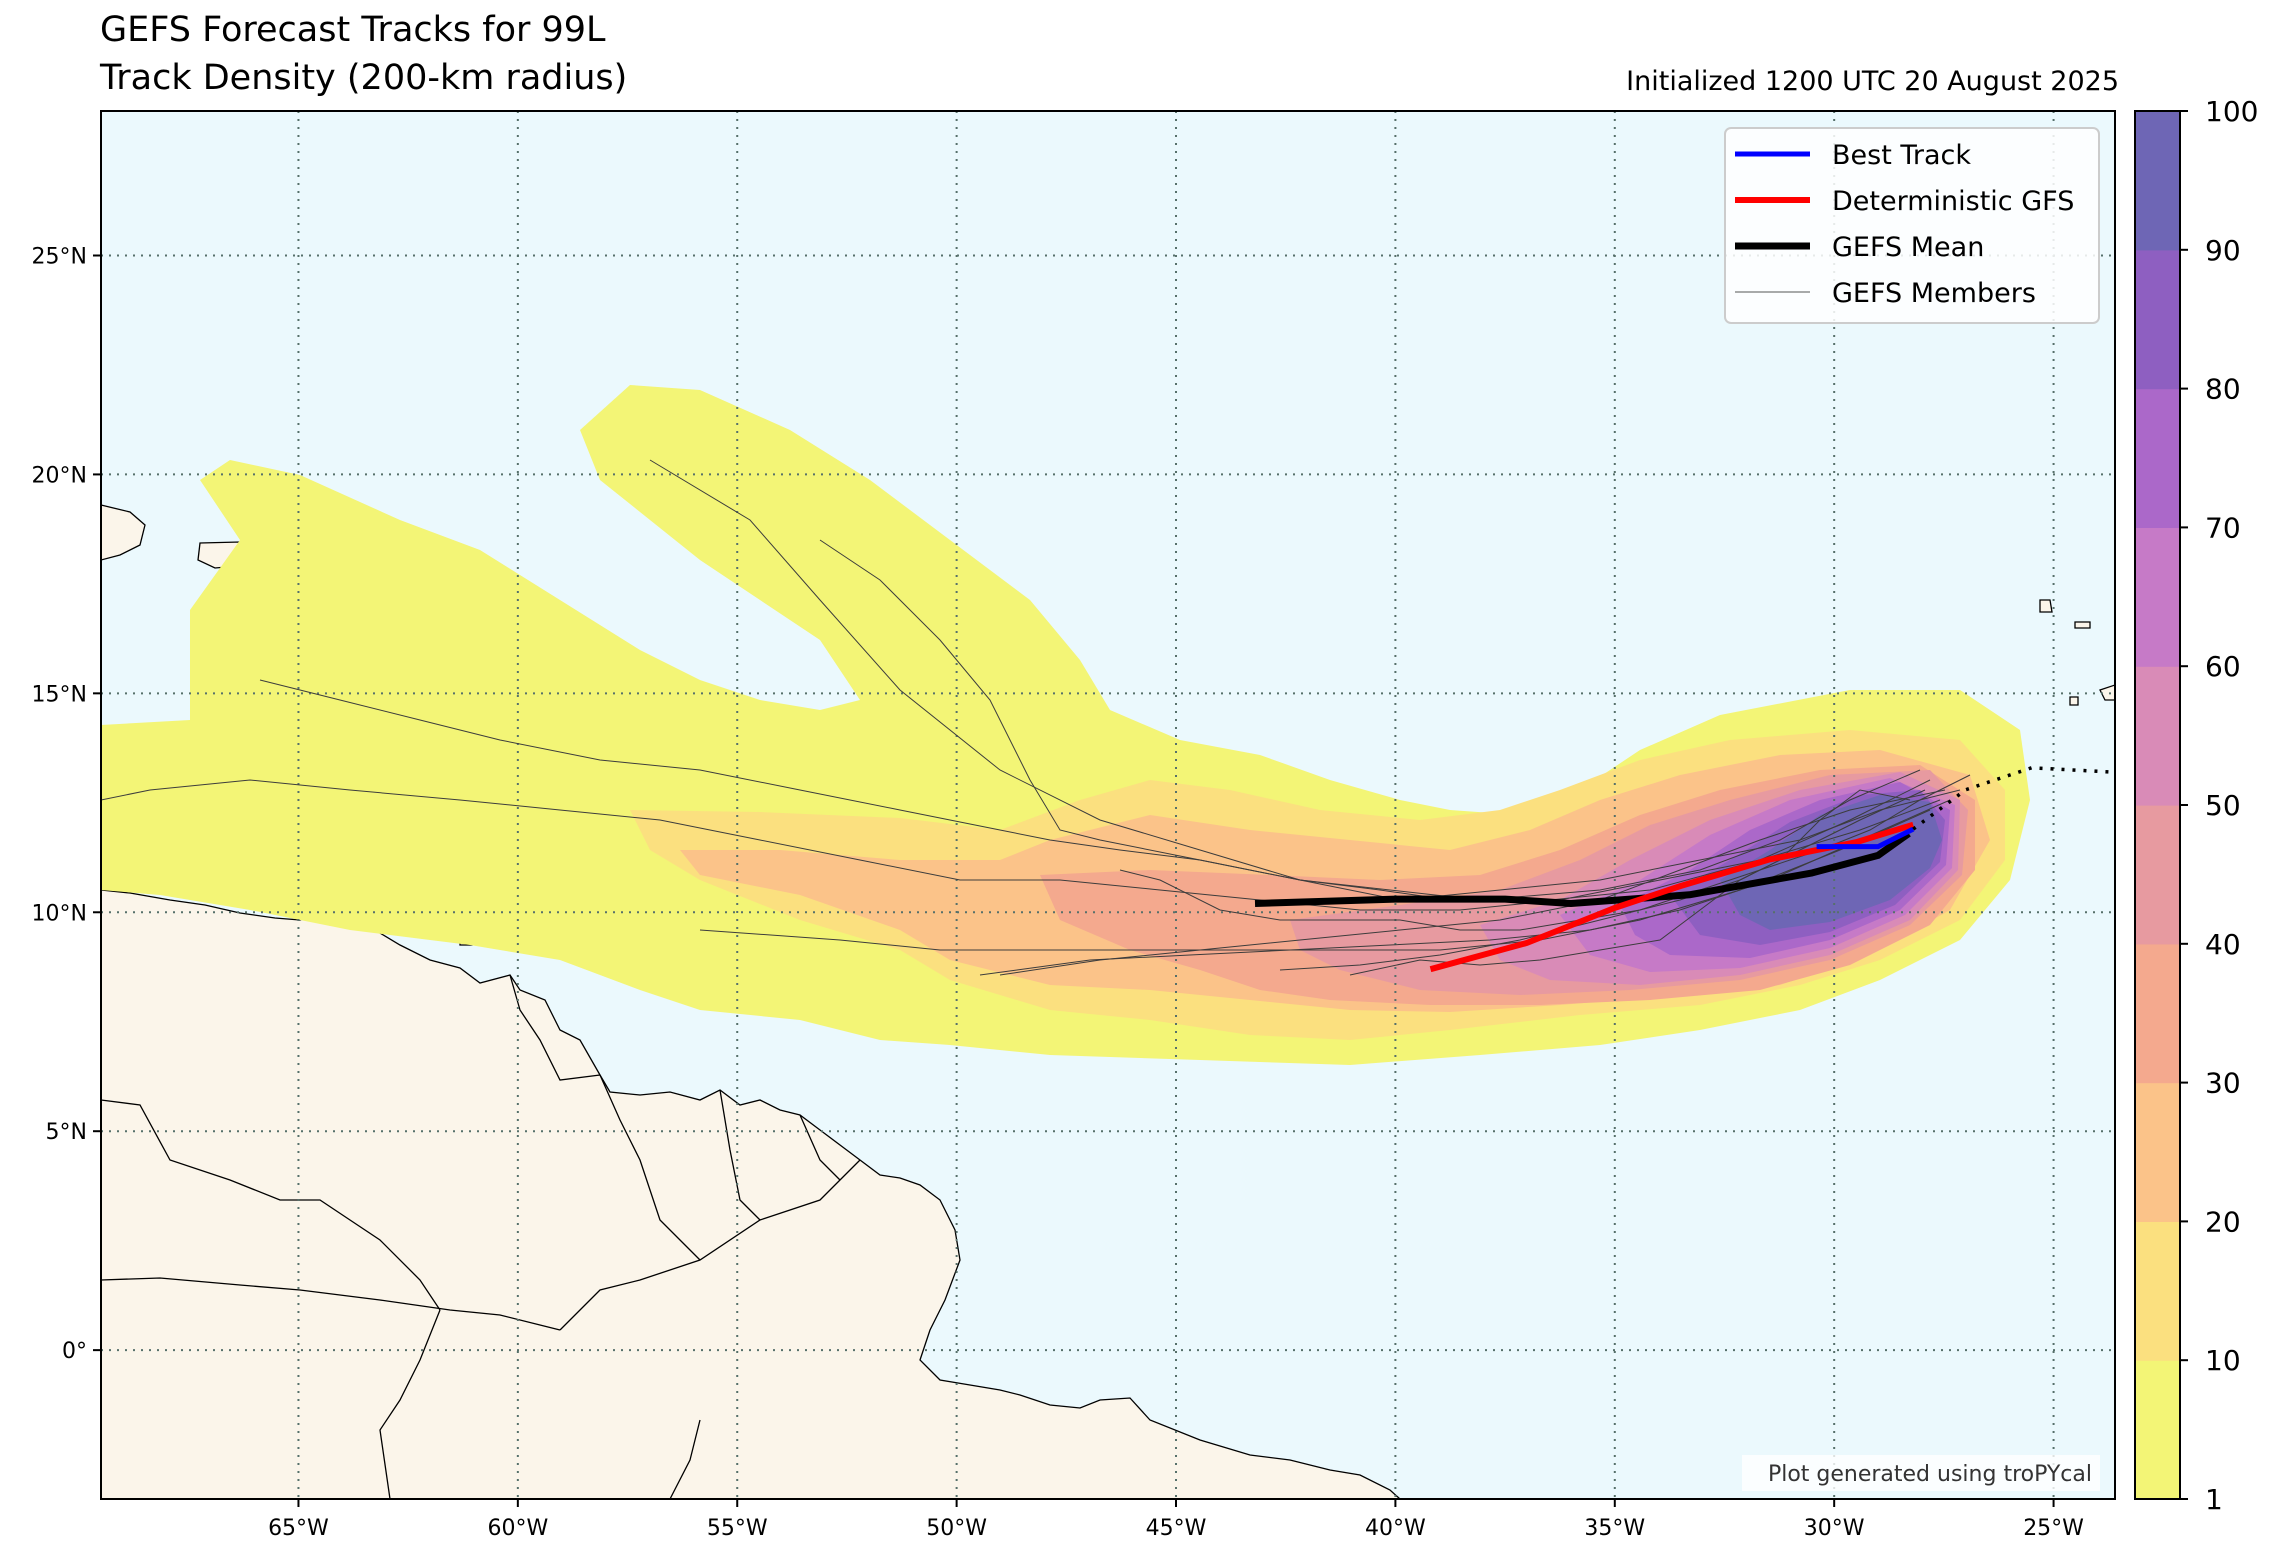 The image size is (2277, 1554). Describe the element at coordinates (2223, 389) in the screenshot. I see `colorbar-tick-label-8: 80` at that location.